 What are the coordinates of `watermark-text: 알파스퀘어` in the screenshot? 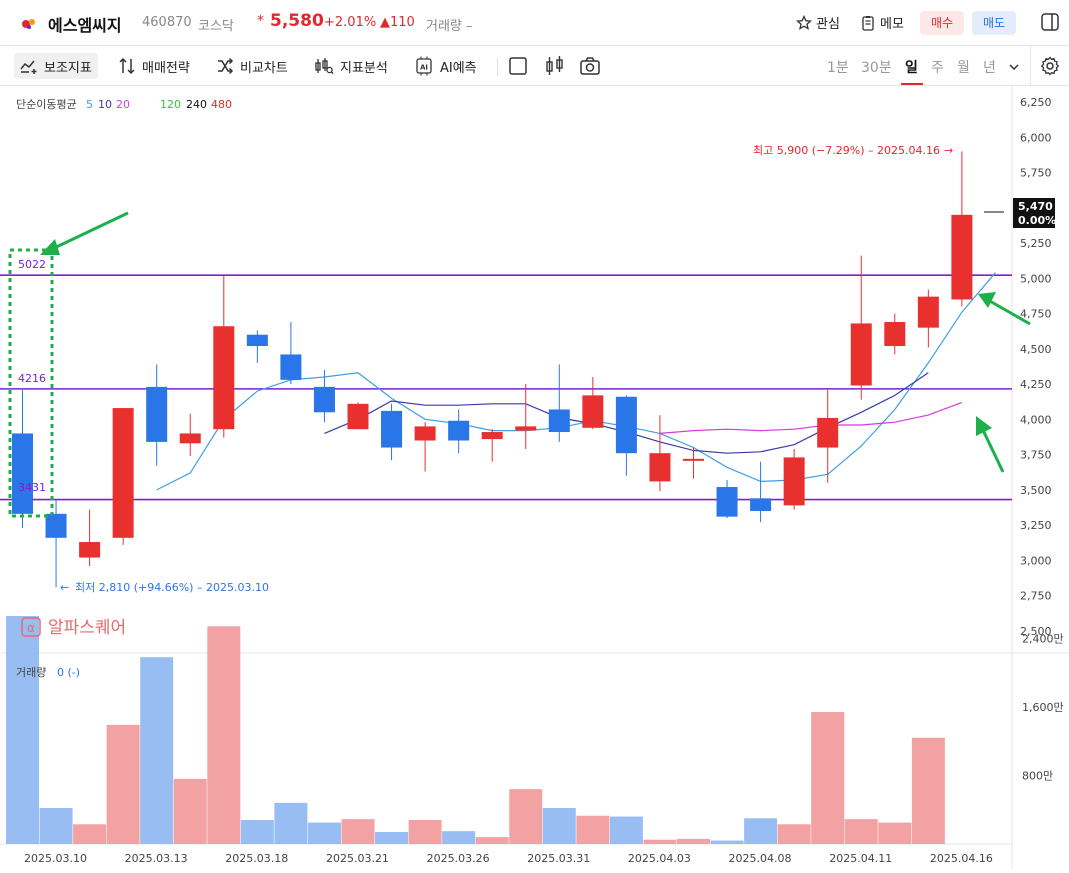 It's located at (87, 628).